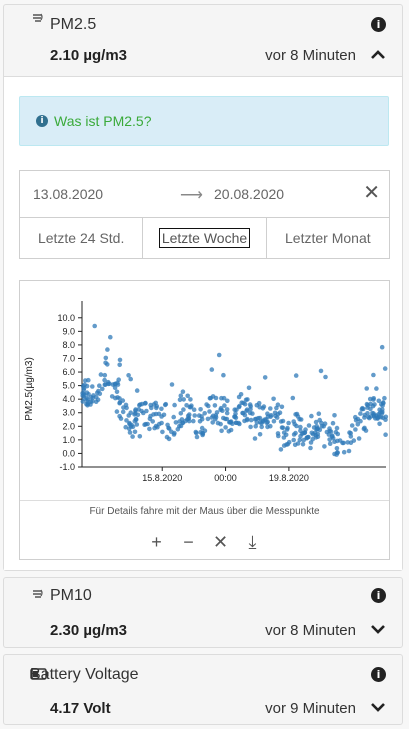 This screenshot has width=409, height=729. I want to click on range-option-24h: Letzte 24 Std., so click(82, 238).